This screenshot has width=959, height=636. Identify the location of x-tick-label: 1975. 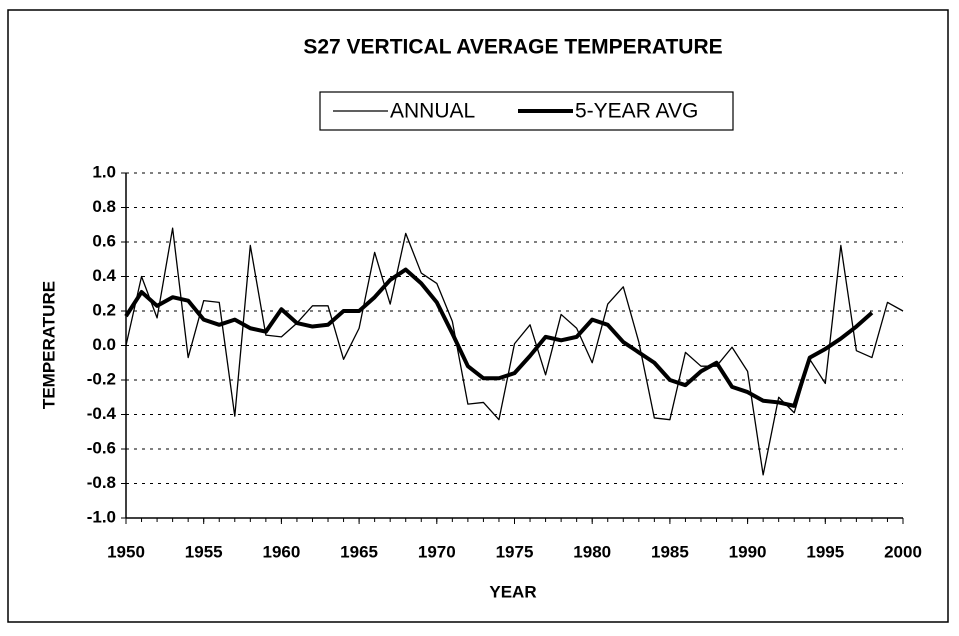
(515, 551).